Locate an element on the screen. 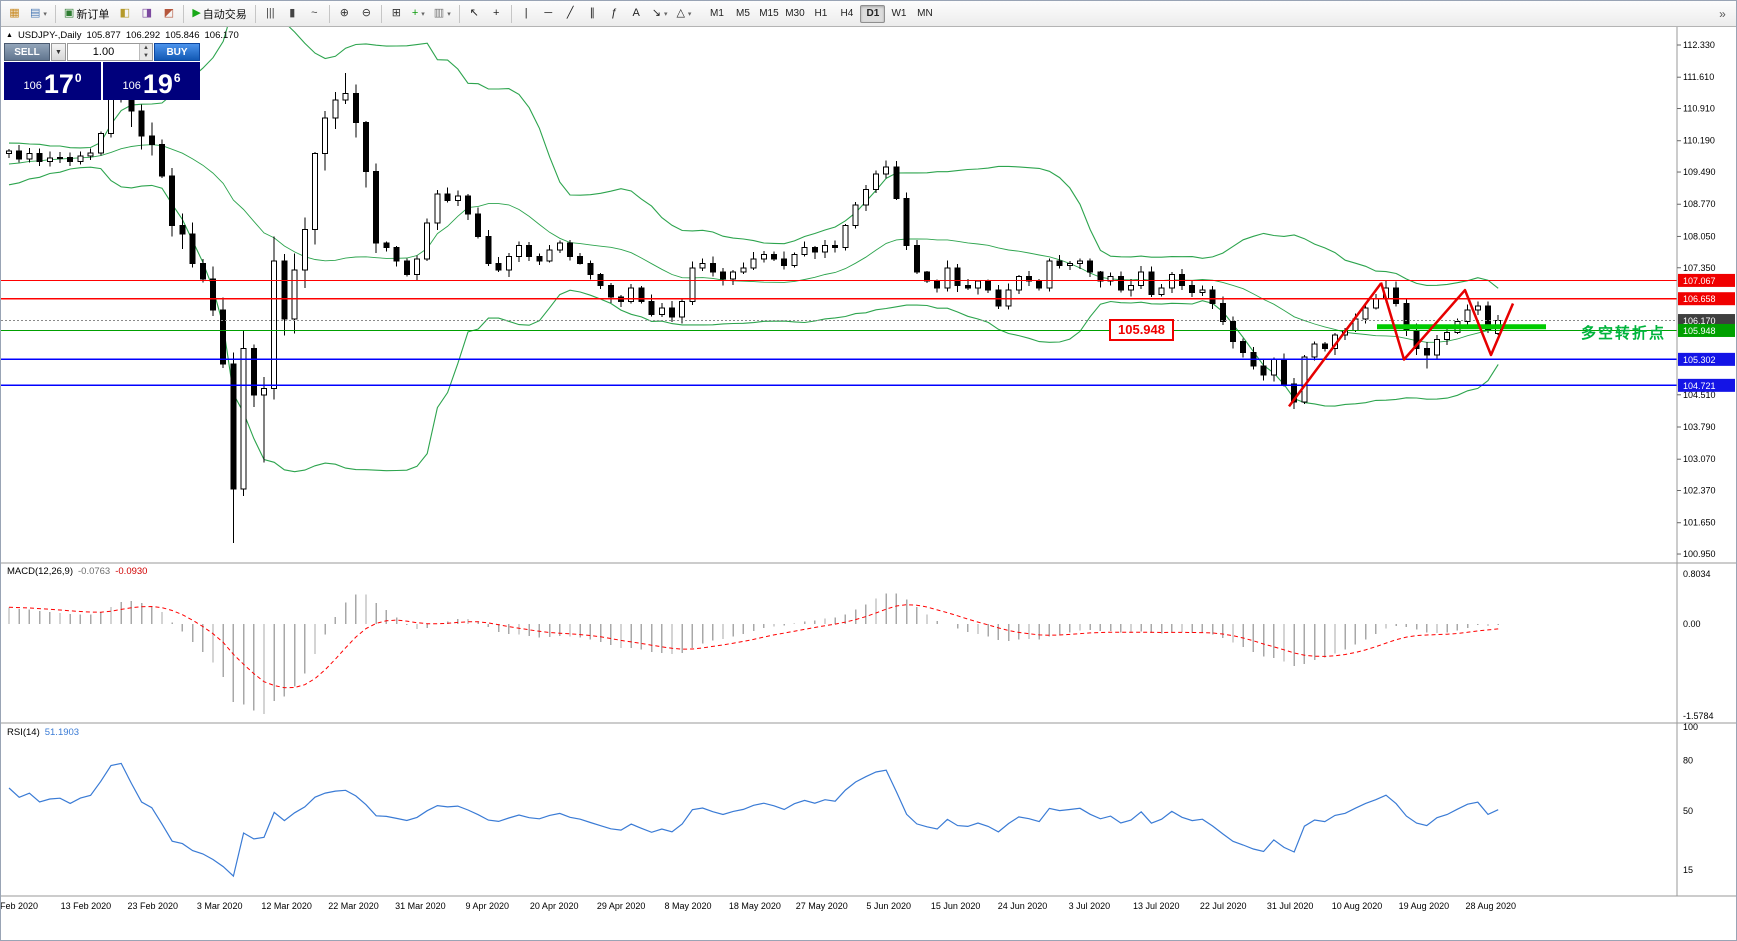 Image resolution: width=1737 pixels, height=941 pixels. svg-text: 107.067 is located at coordinates (1699, 281).